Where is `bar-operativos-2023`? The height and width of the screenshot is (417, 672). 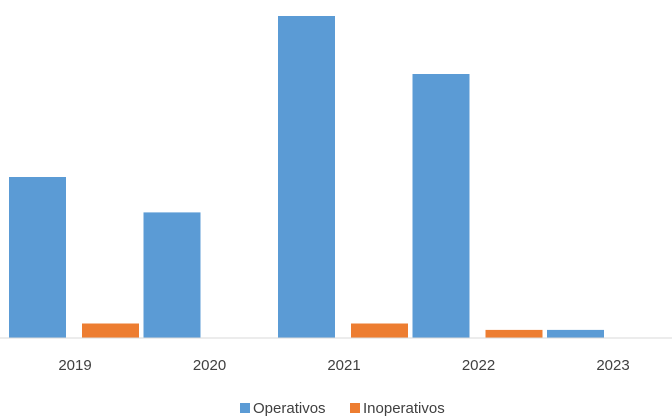
bar-operativos-2023 is located at coordinates (575, 333).